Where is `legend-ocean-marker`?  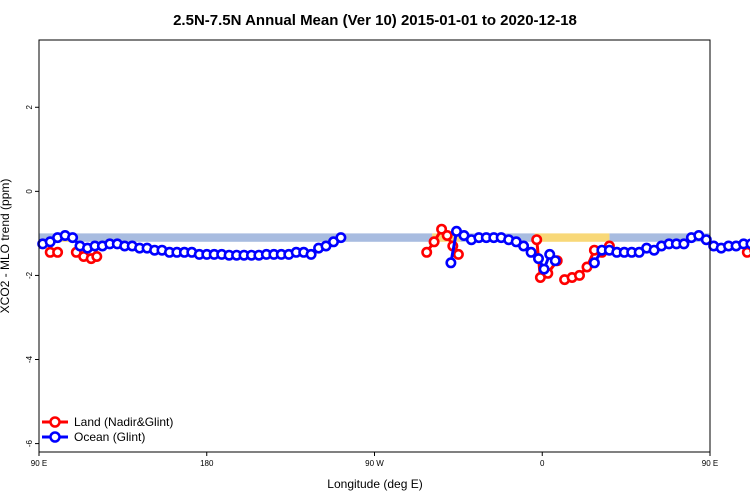
legend-ocean-marker is located at coordinates (55, 437).